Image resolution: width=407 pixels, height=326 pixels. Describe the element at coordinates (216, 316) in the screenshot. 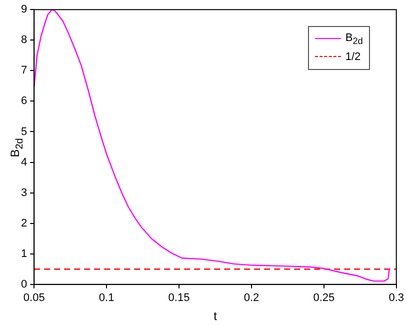

I see `x-axis-title: t` at that location.